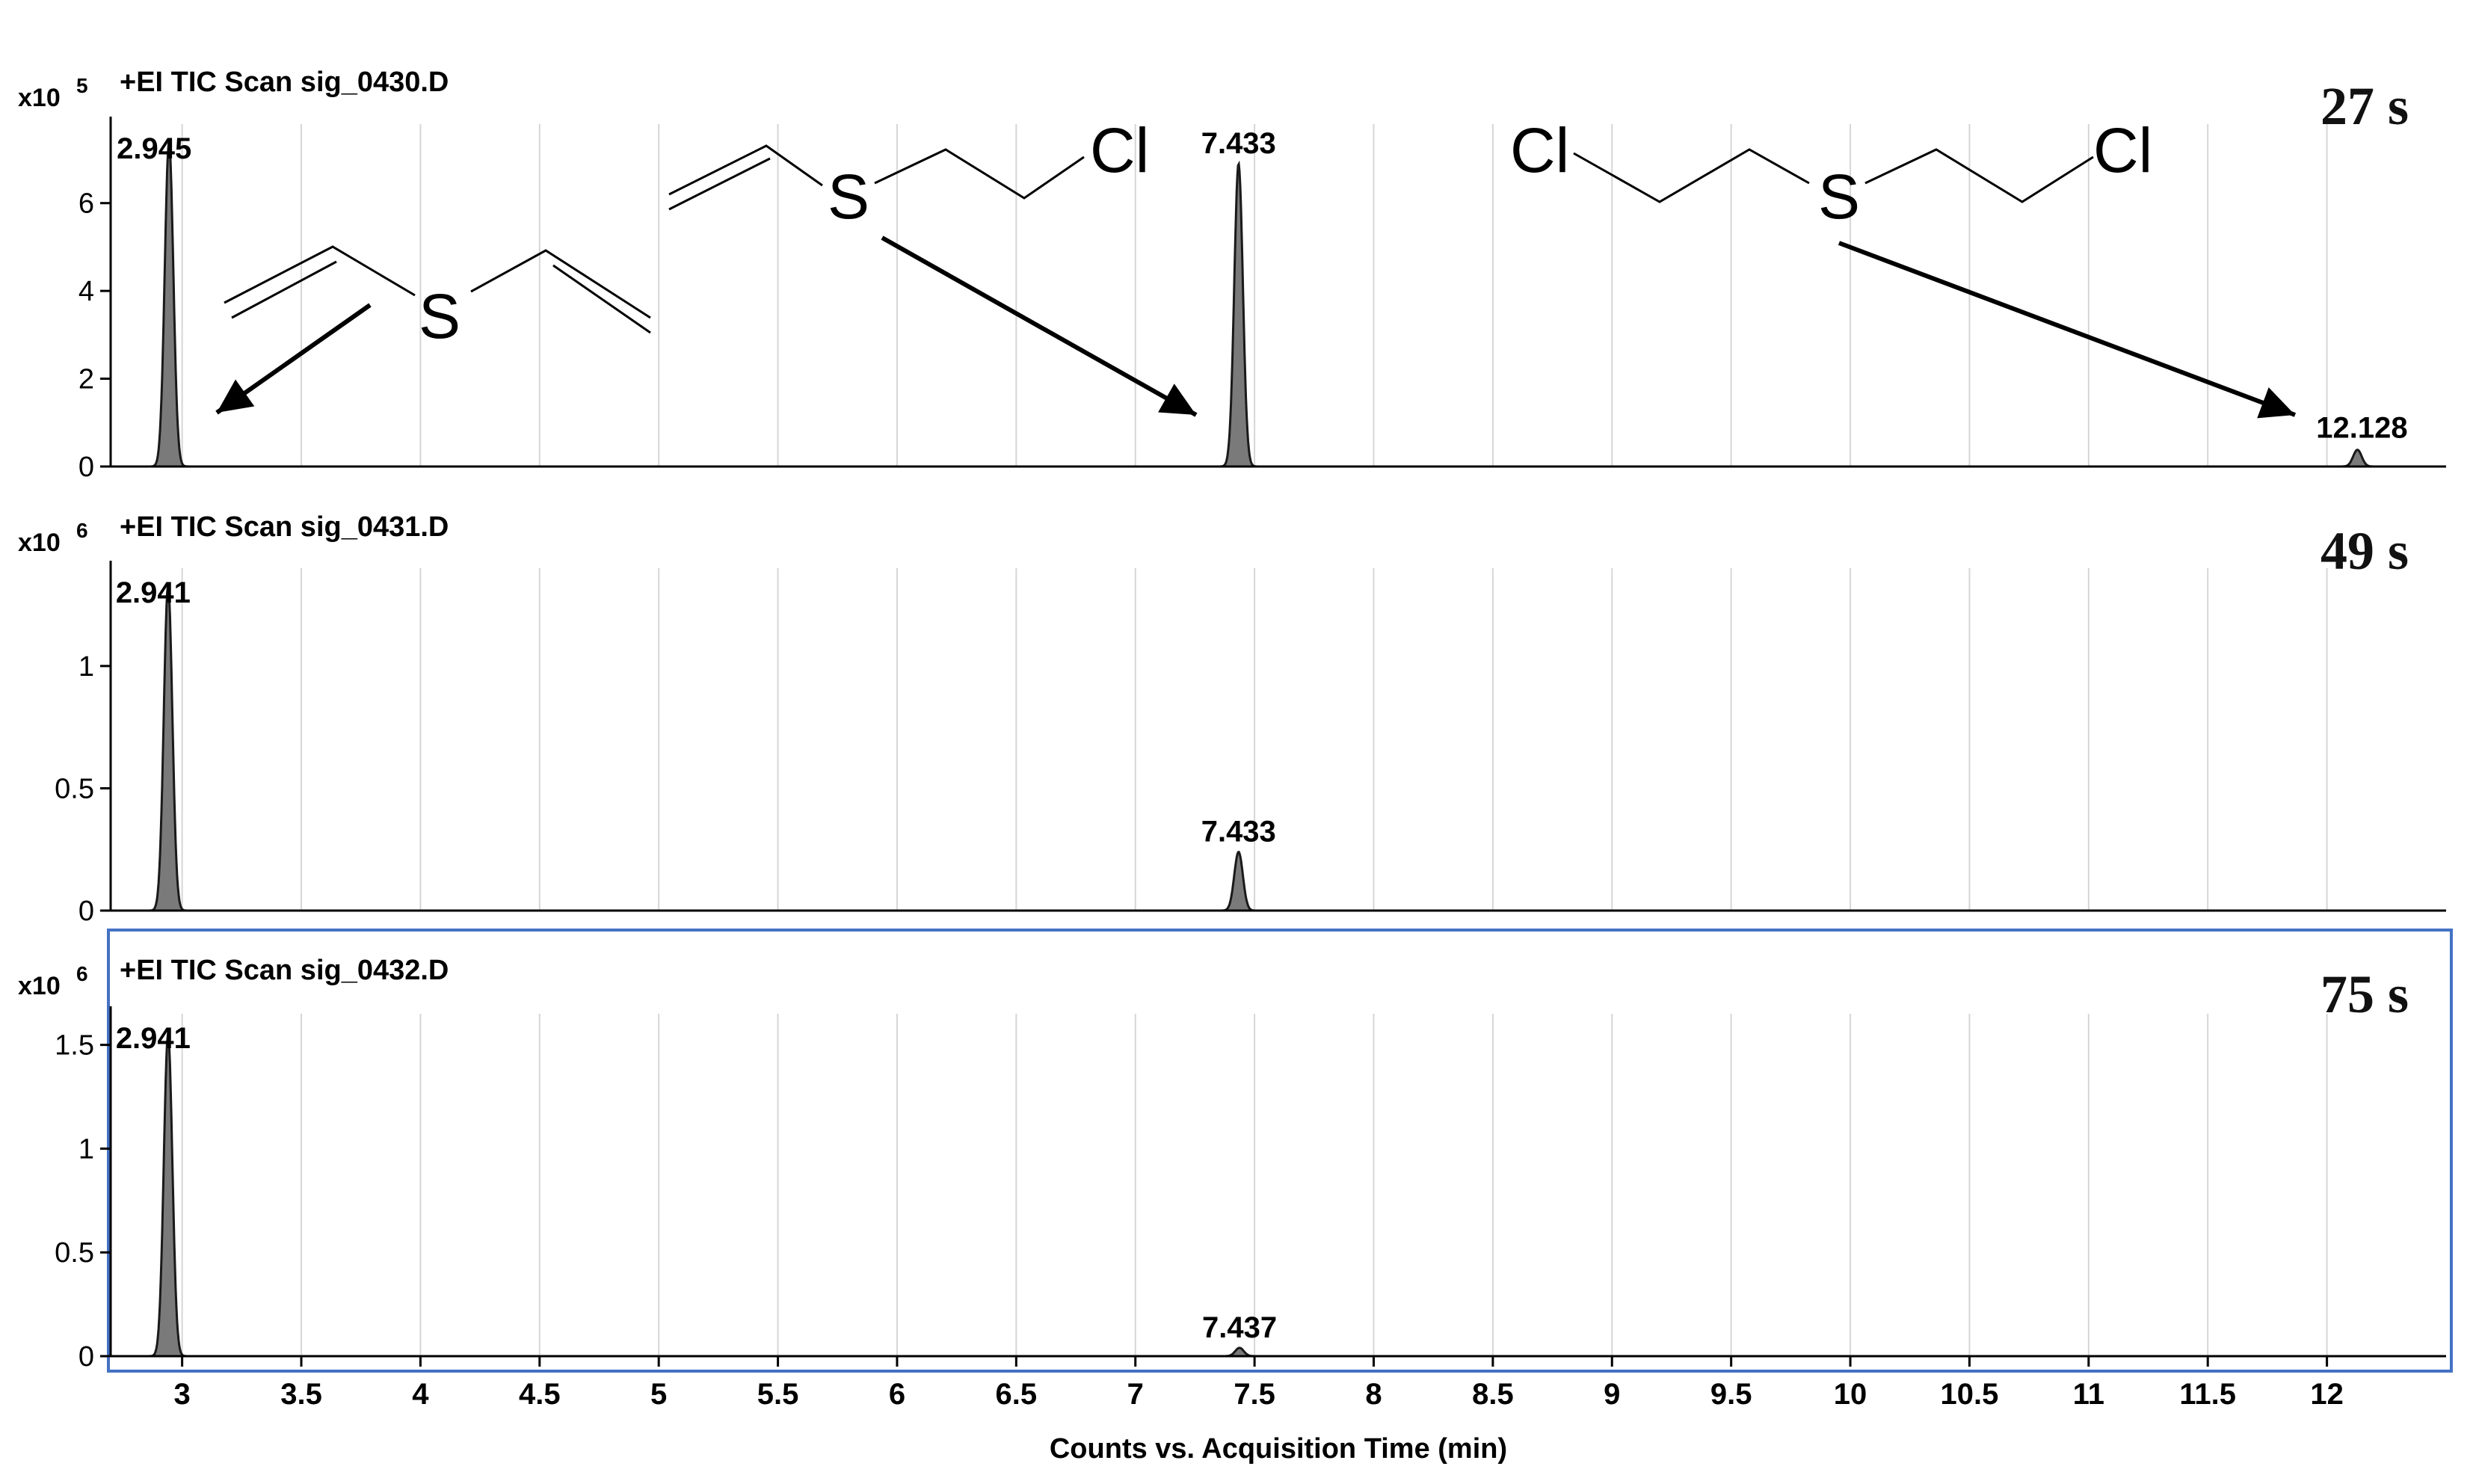  What do you see at coordinates (1135, 1394) in the screenshot?
I see `x-tick-label: 7` at bounding box center [1135, 1394].